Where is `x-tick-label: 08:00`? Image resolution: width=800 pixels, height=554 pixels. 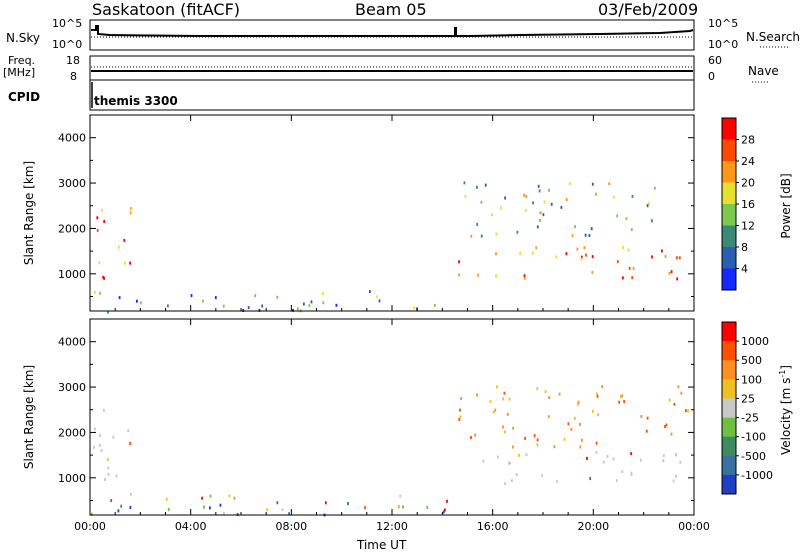
x-tick-label: 08:00 is located at coordinates (291, 526).